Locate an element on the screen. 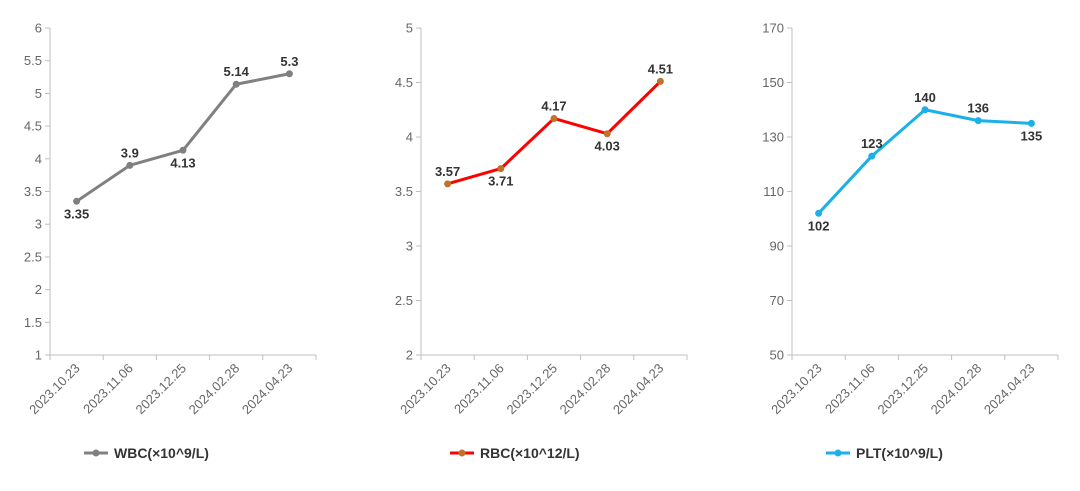 Image resolution: width=1080 pixels, height=491 pixels. data-label: 3.35 is located at coordinates (76, 213).